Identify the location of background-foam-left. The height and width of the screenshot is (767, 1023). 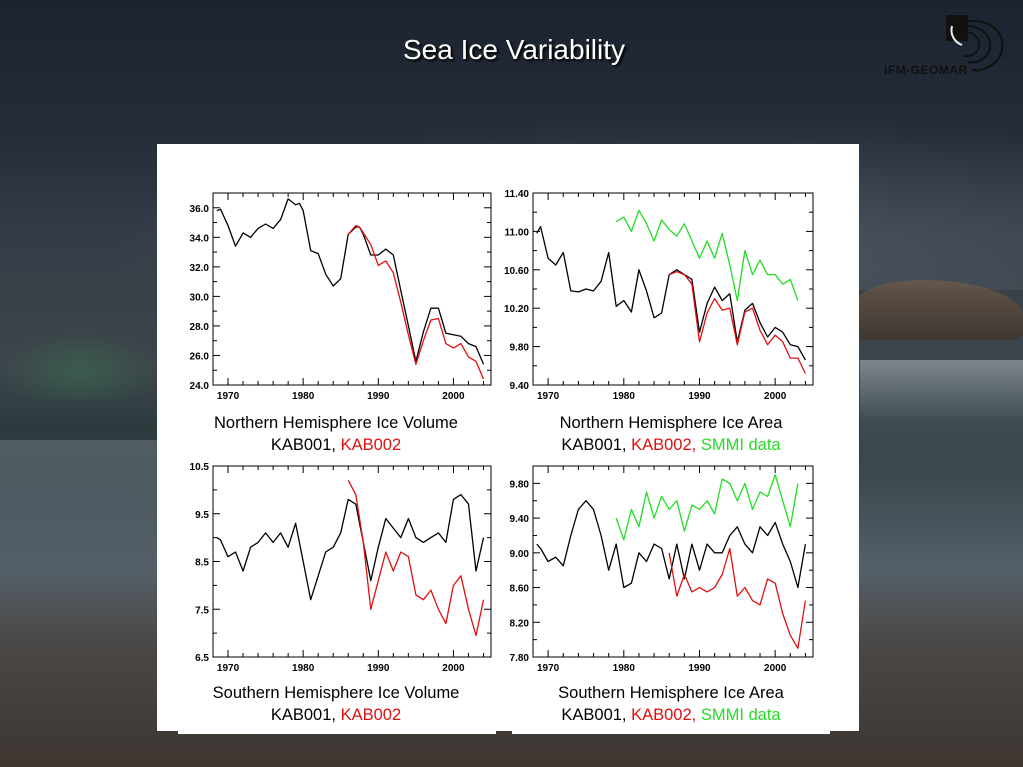
(80, 500).